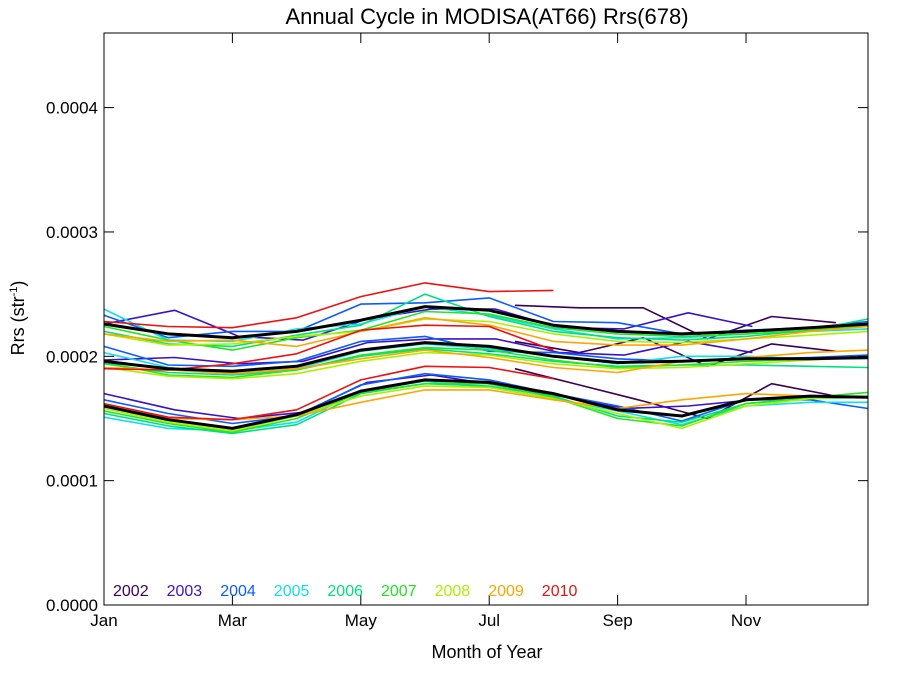 Image resolution: width=900 pixels, height=675 pixels. What do you see at coordinates (131, 591) in the screenshot?
I see `legend-item-2002: 2002` at bounding box center [131, 591].